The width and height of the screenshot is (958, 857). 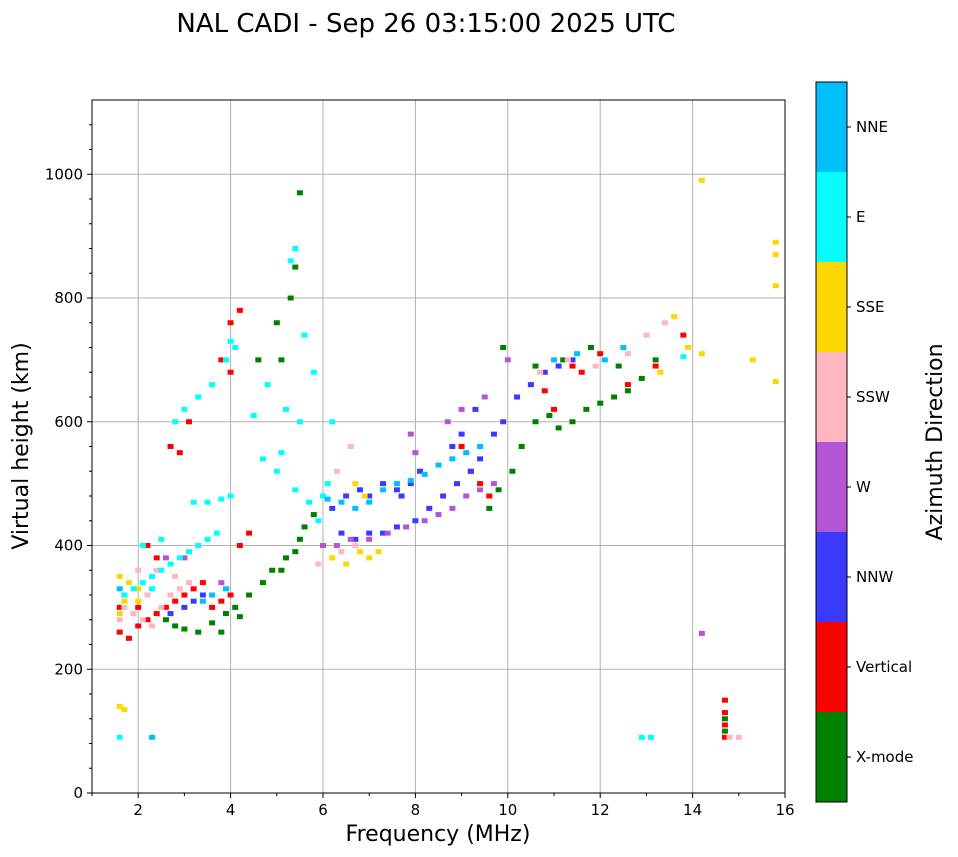 I want to click on colorbar-label: X-mode, so click(x=884, y=757).